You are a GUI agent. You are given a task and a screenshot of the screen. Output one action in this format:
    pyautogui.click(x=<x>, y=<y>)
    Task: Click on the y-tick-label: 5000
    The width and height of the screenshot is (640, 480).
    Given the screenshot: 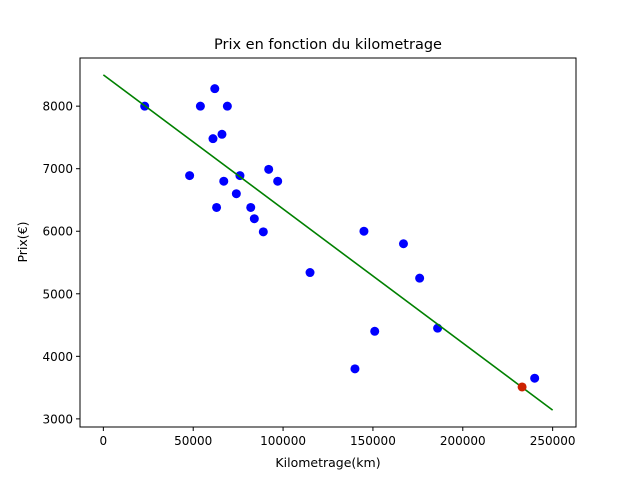 What is the action you would take?
    pyautogui.click(x=57, y=294)
    